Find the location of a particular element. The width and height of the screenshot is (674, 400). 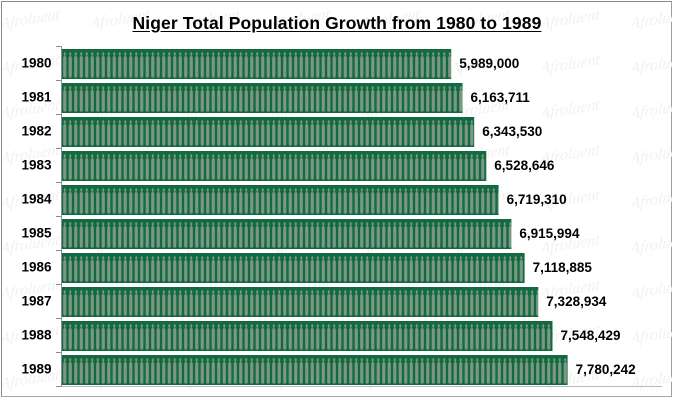

svg-text: 7,548,429 is located at coordinates (591, 335).